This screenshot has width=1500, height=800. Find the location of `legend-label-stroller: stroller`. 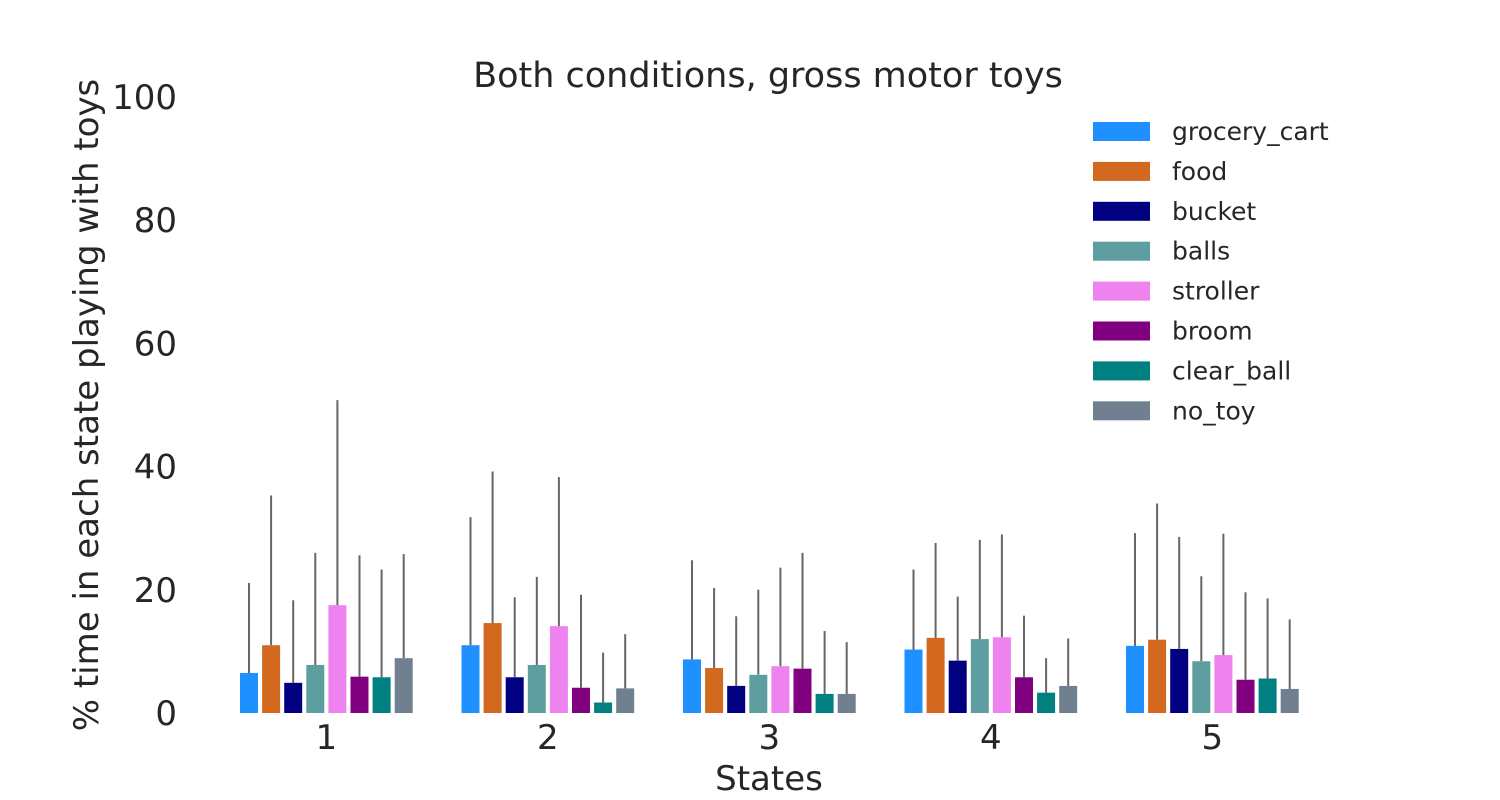

legend-label-stroller: stroller is located at coordinates (1216, 291).